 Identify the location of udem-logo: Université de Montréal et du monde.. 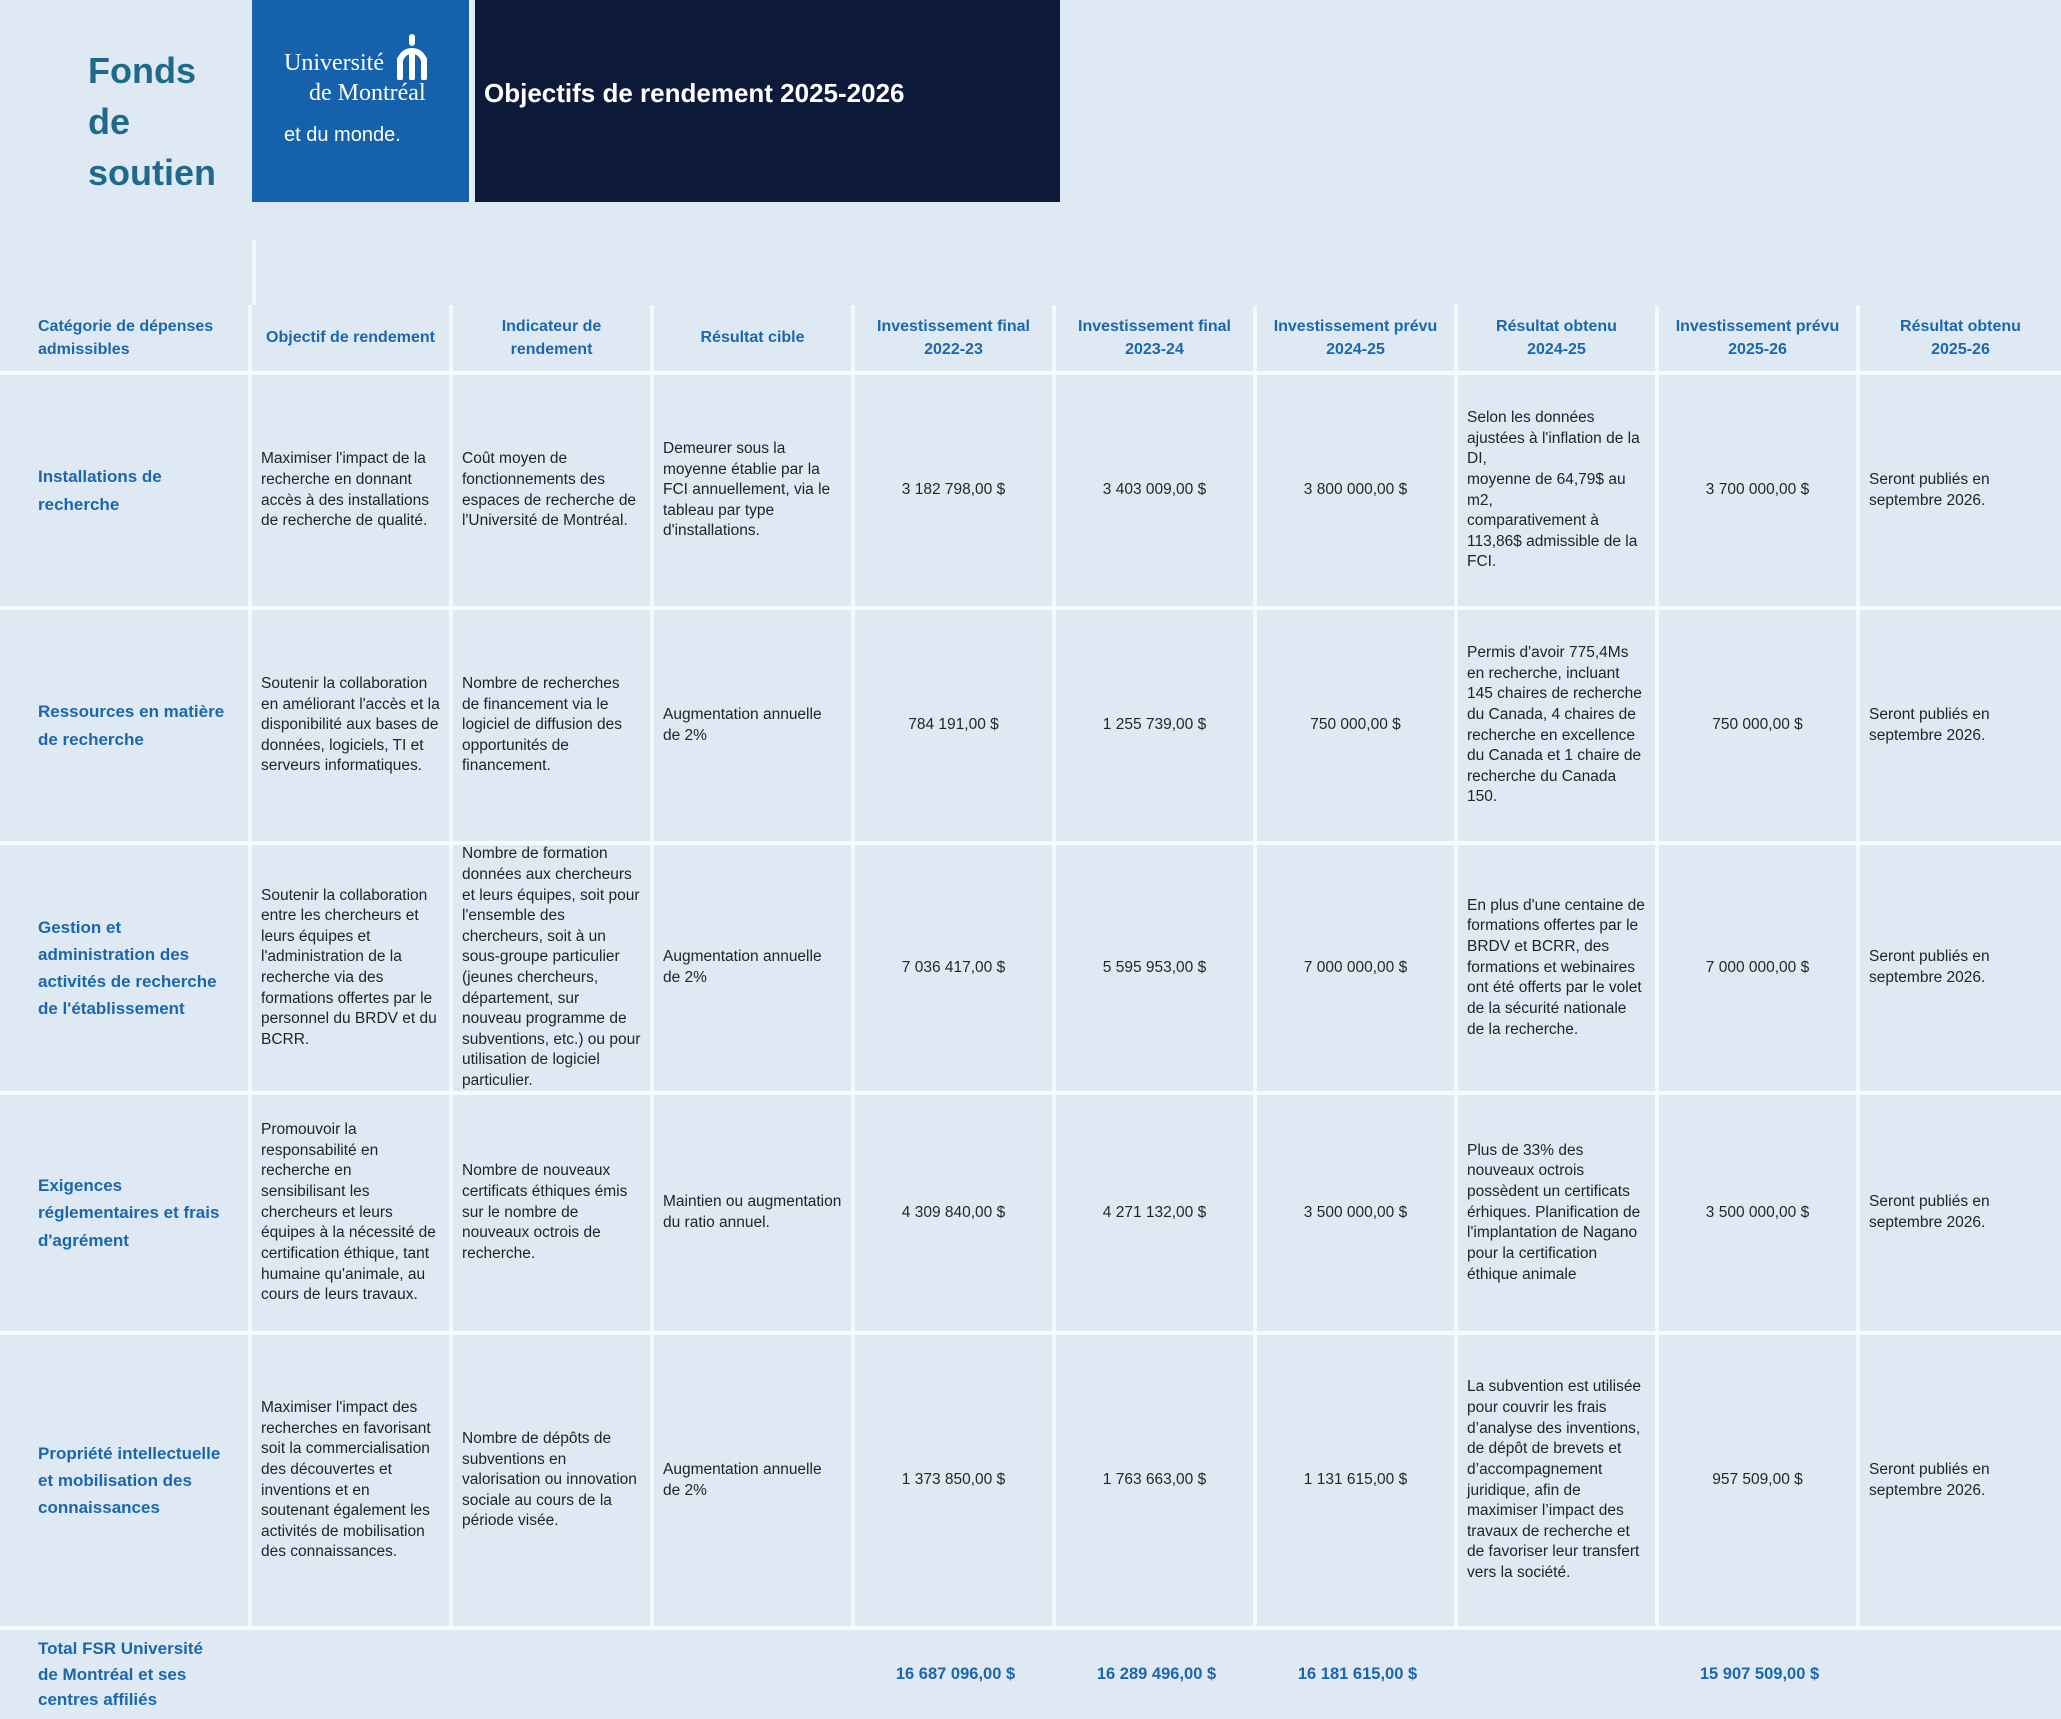
(362, 101).